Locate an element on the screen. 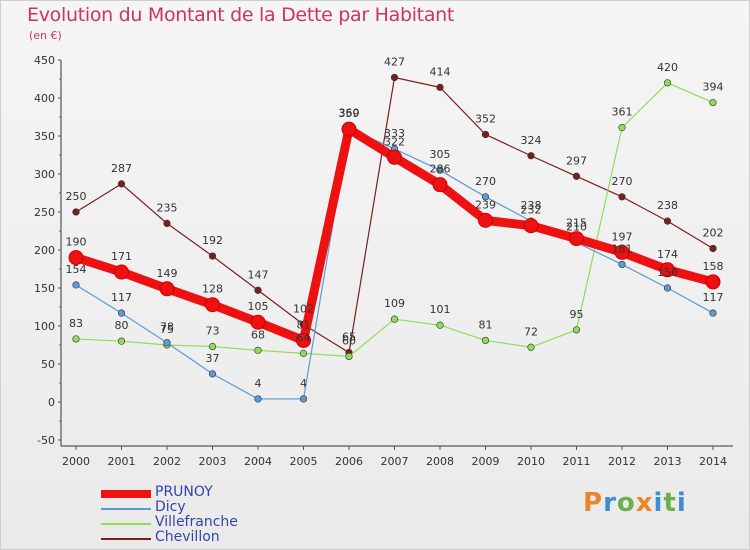 This screenshot has width=750, height=550. logo-letter: r is located at coordinates (610, 503).